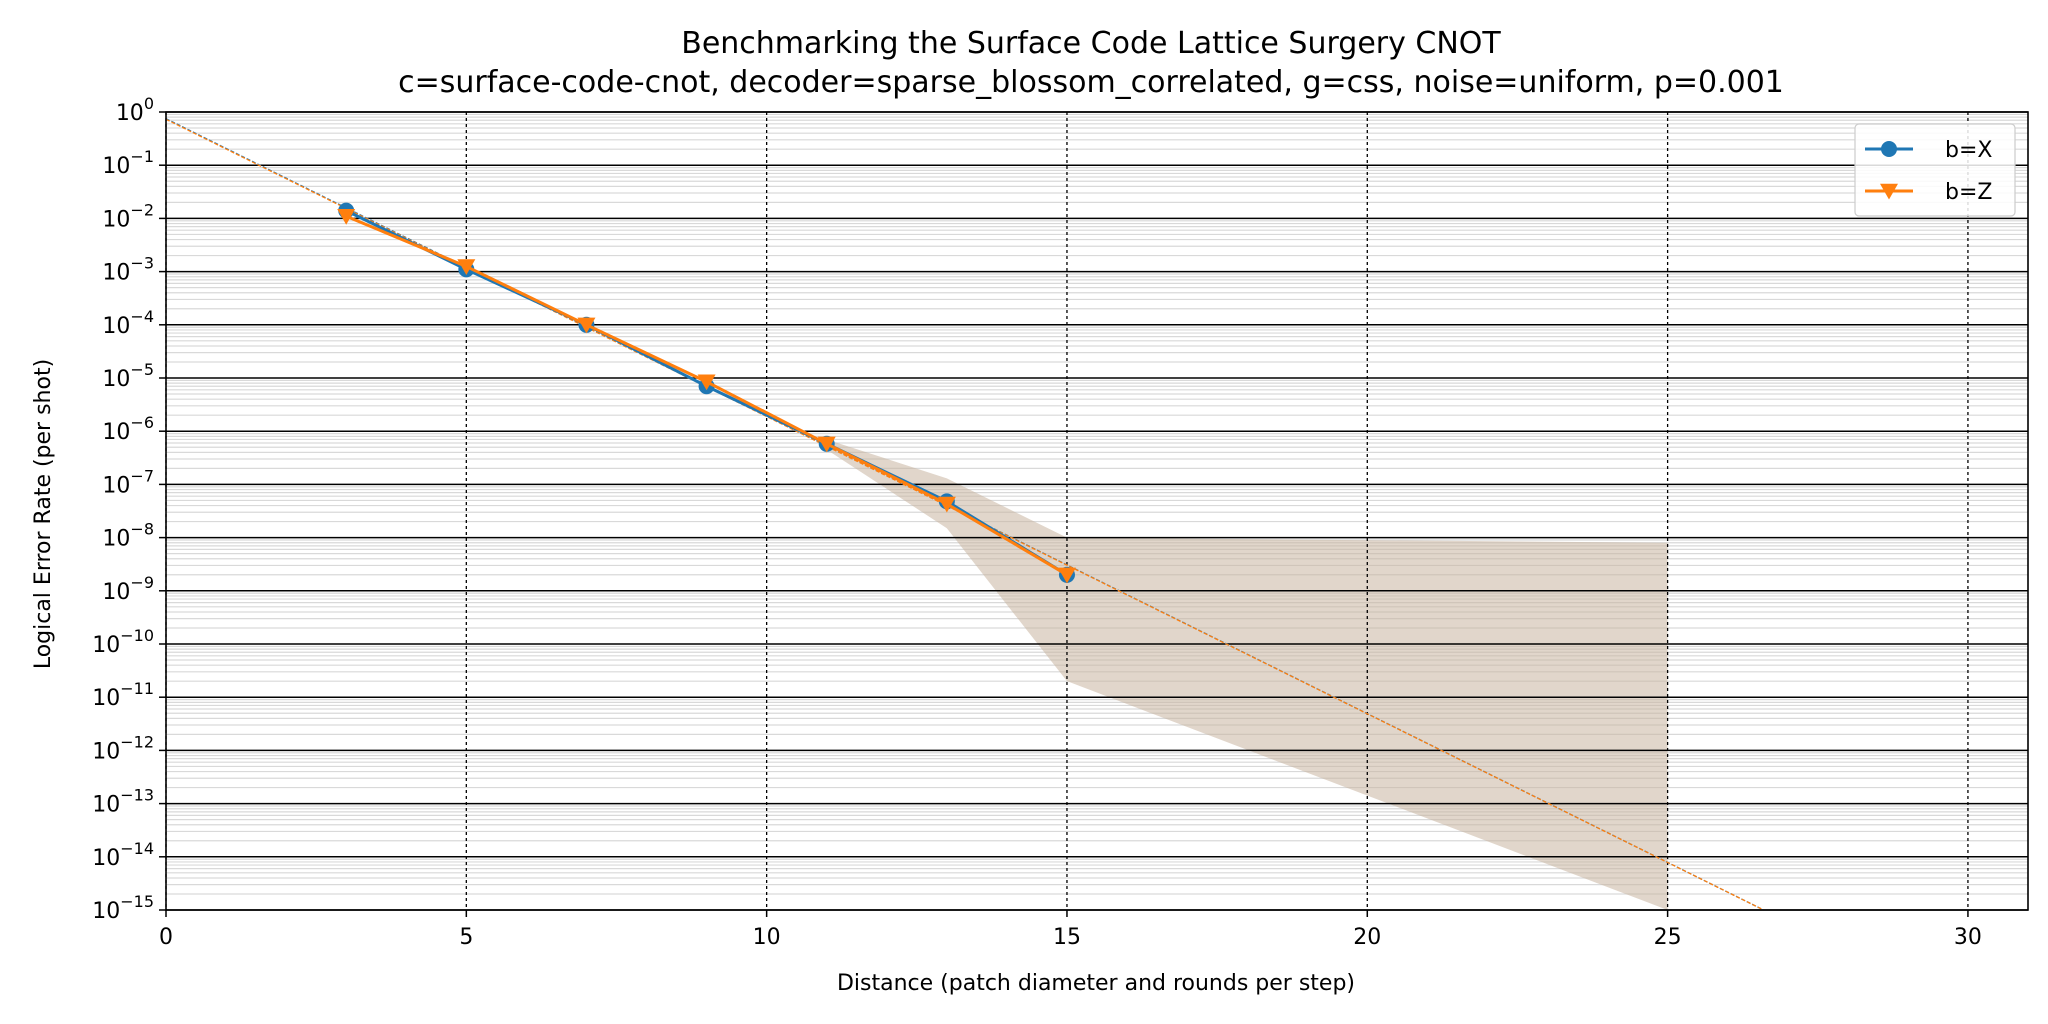  I want to click on y-tick-label: 10⁻¹¹, so click(123, 695).